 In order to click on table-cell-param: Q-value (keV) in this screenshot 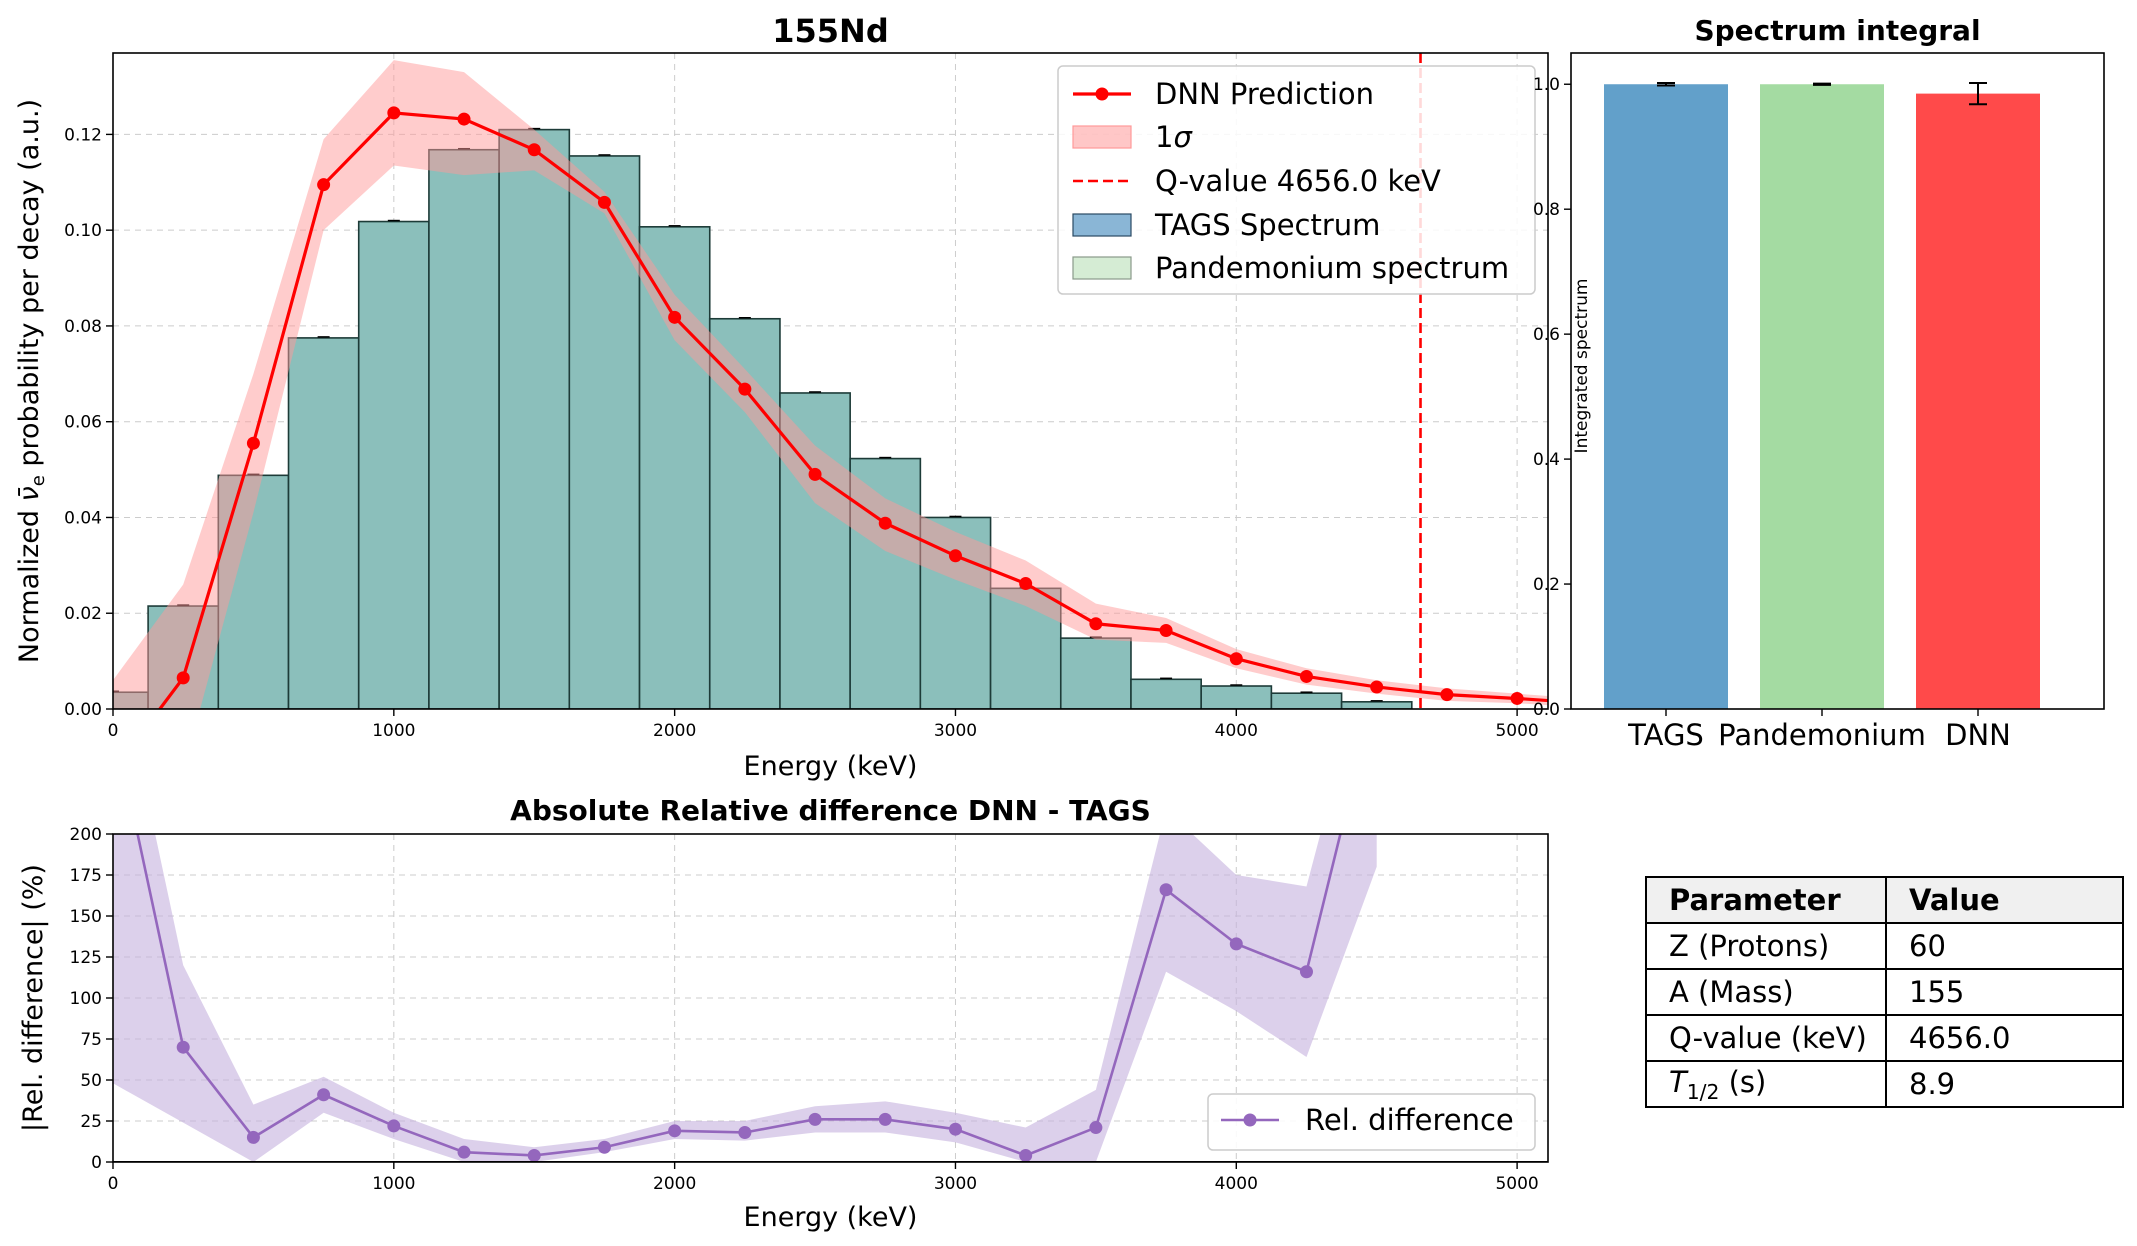, I will do `click(1766, 1038)`.